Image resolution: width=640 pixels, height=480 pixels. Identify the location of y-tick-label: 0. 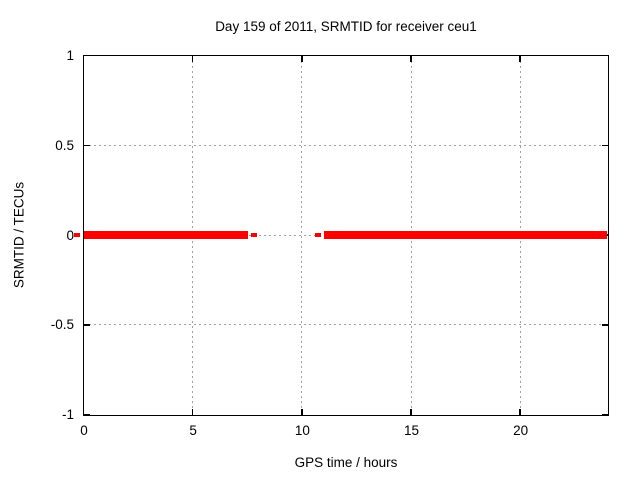
(70, 235).